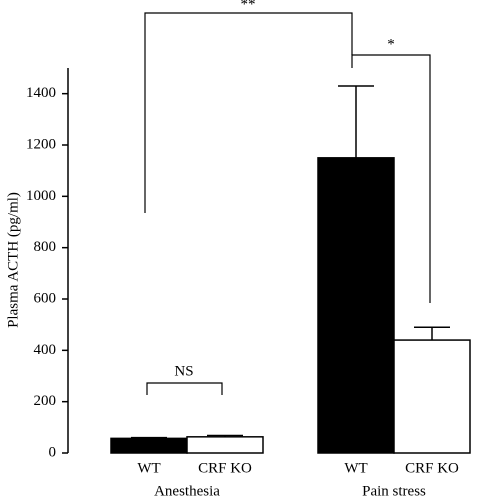 The height and width of the screenshot is (500, 493). I want to click on significance-label: **, so click(248, 6).